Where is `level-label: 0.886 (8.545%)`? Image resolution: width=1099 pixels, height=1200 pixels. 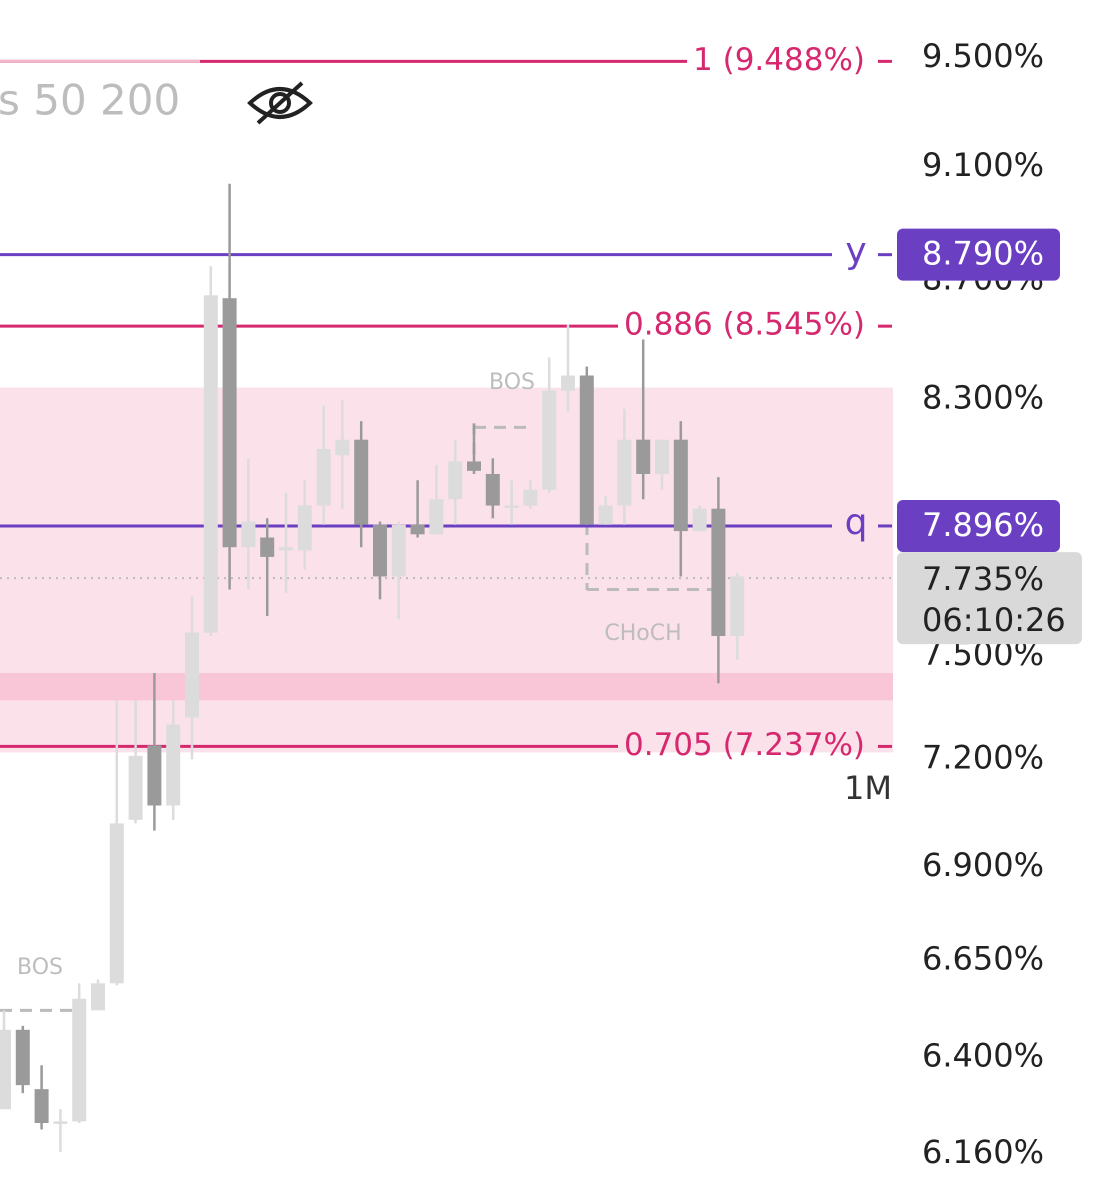 level-label: 0.886 (8.545%) is located at coordinates (744, 325).